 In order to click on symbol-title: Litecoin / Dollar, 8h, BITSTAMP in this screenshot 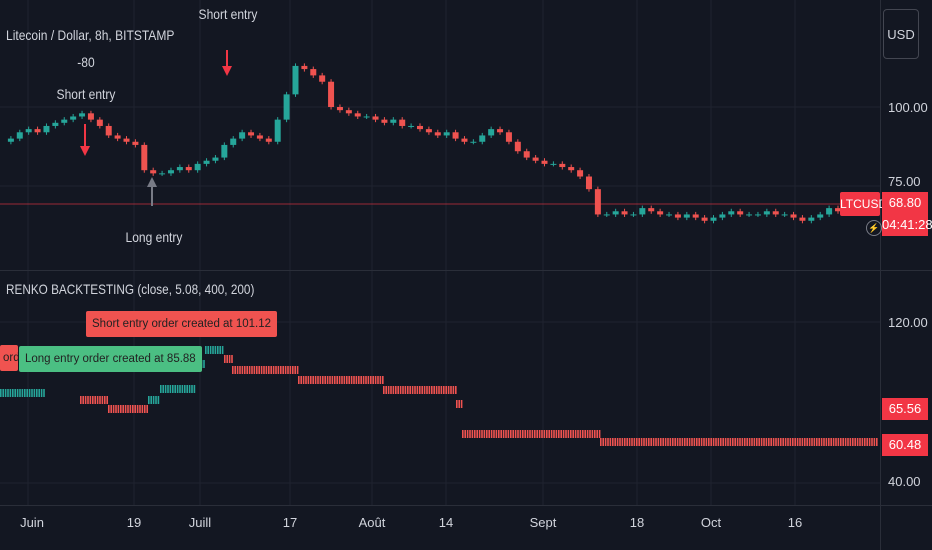, I will do `click(90, 35)`.